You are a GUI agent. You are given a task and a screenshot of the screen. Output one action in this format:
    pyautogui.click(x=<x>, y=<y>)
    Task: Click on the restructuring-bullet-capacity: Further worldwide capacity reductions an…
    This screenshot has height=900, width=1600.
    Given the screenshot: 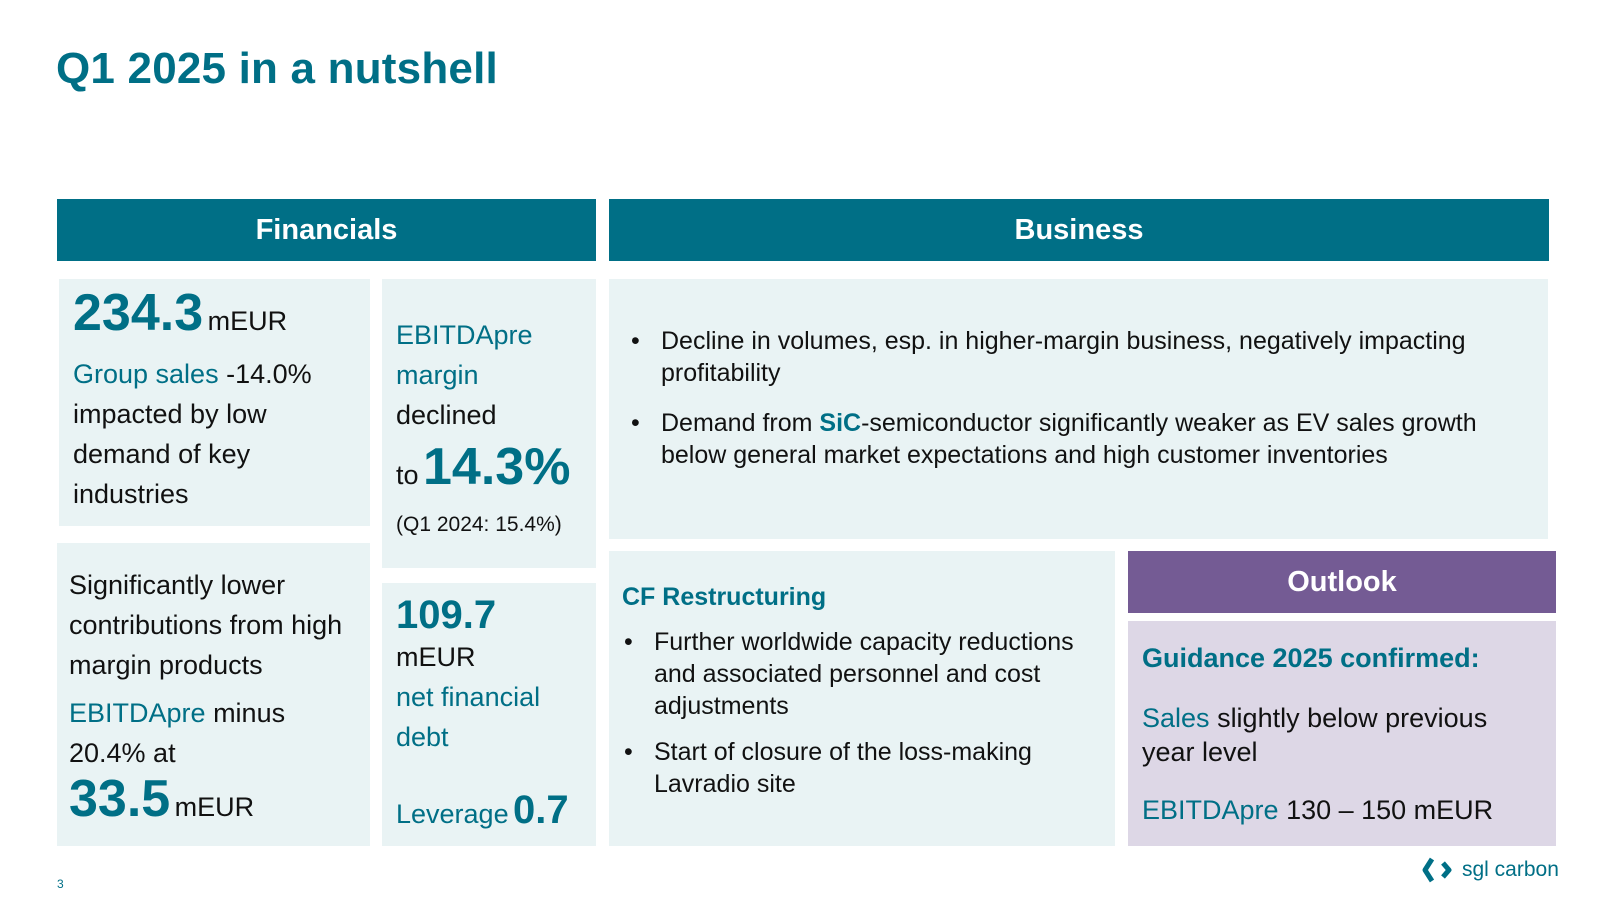 What is the action you would take?
    pyautogui.click(x=862, y=674)
    